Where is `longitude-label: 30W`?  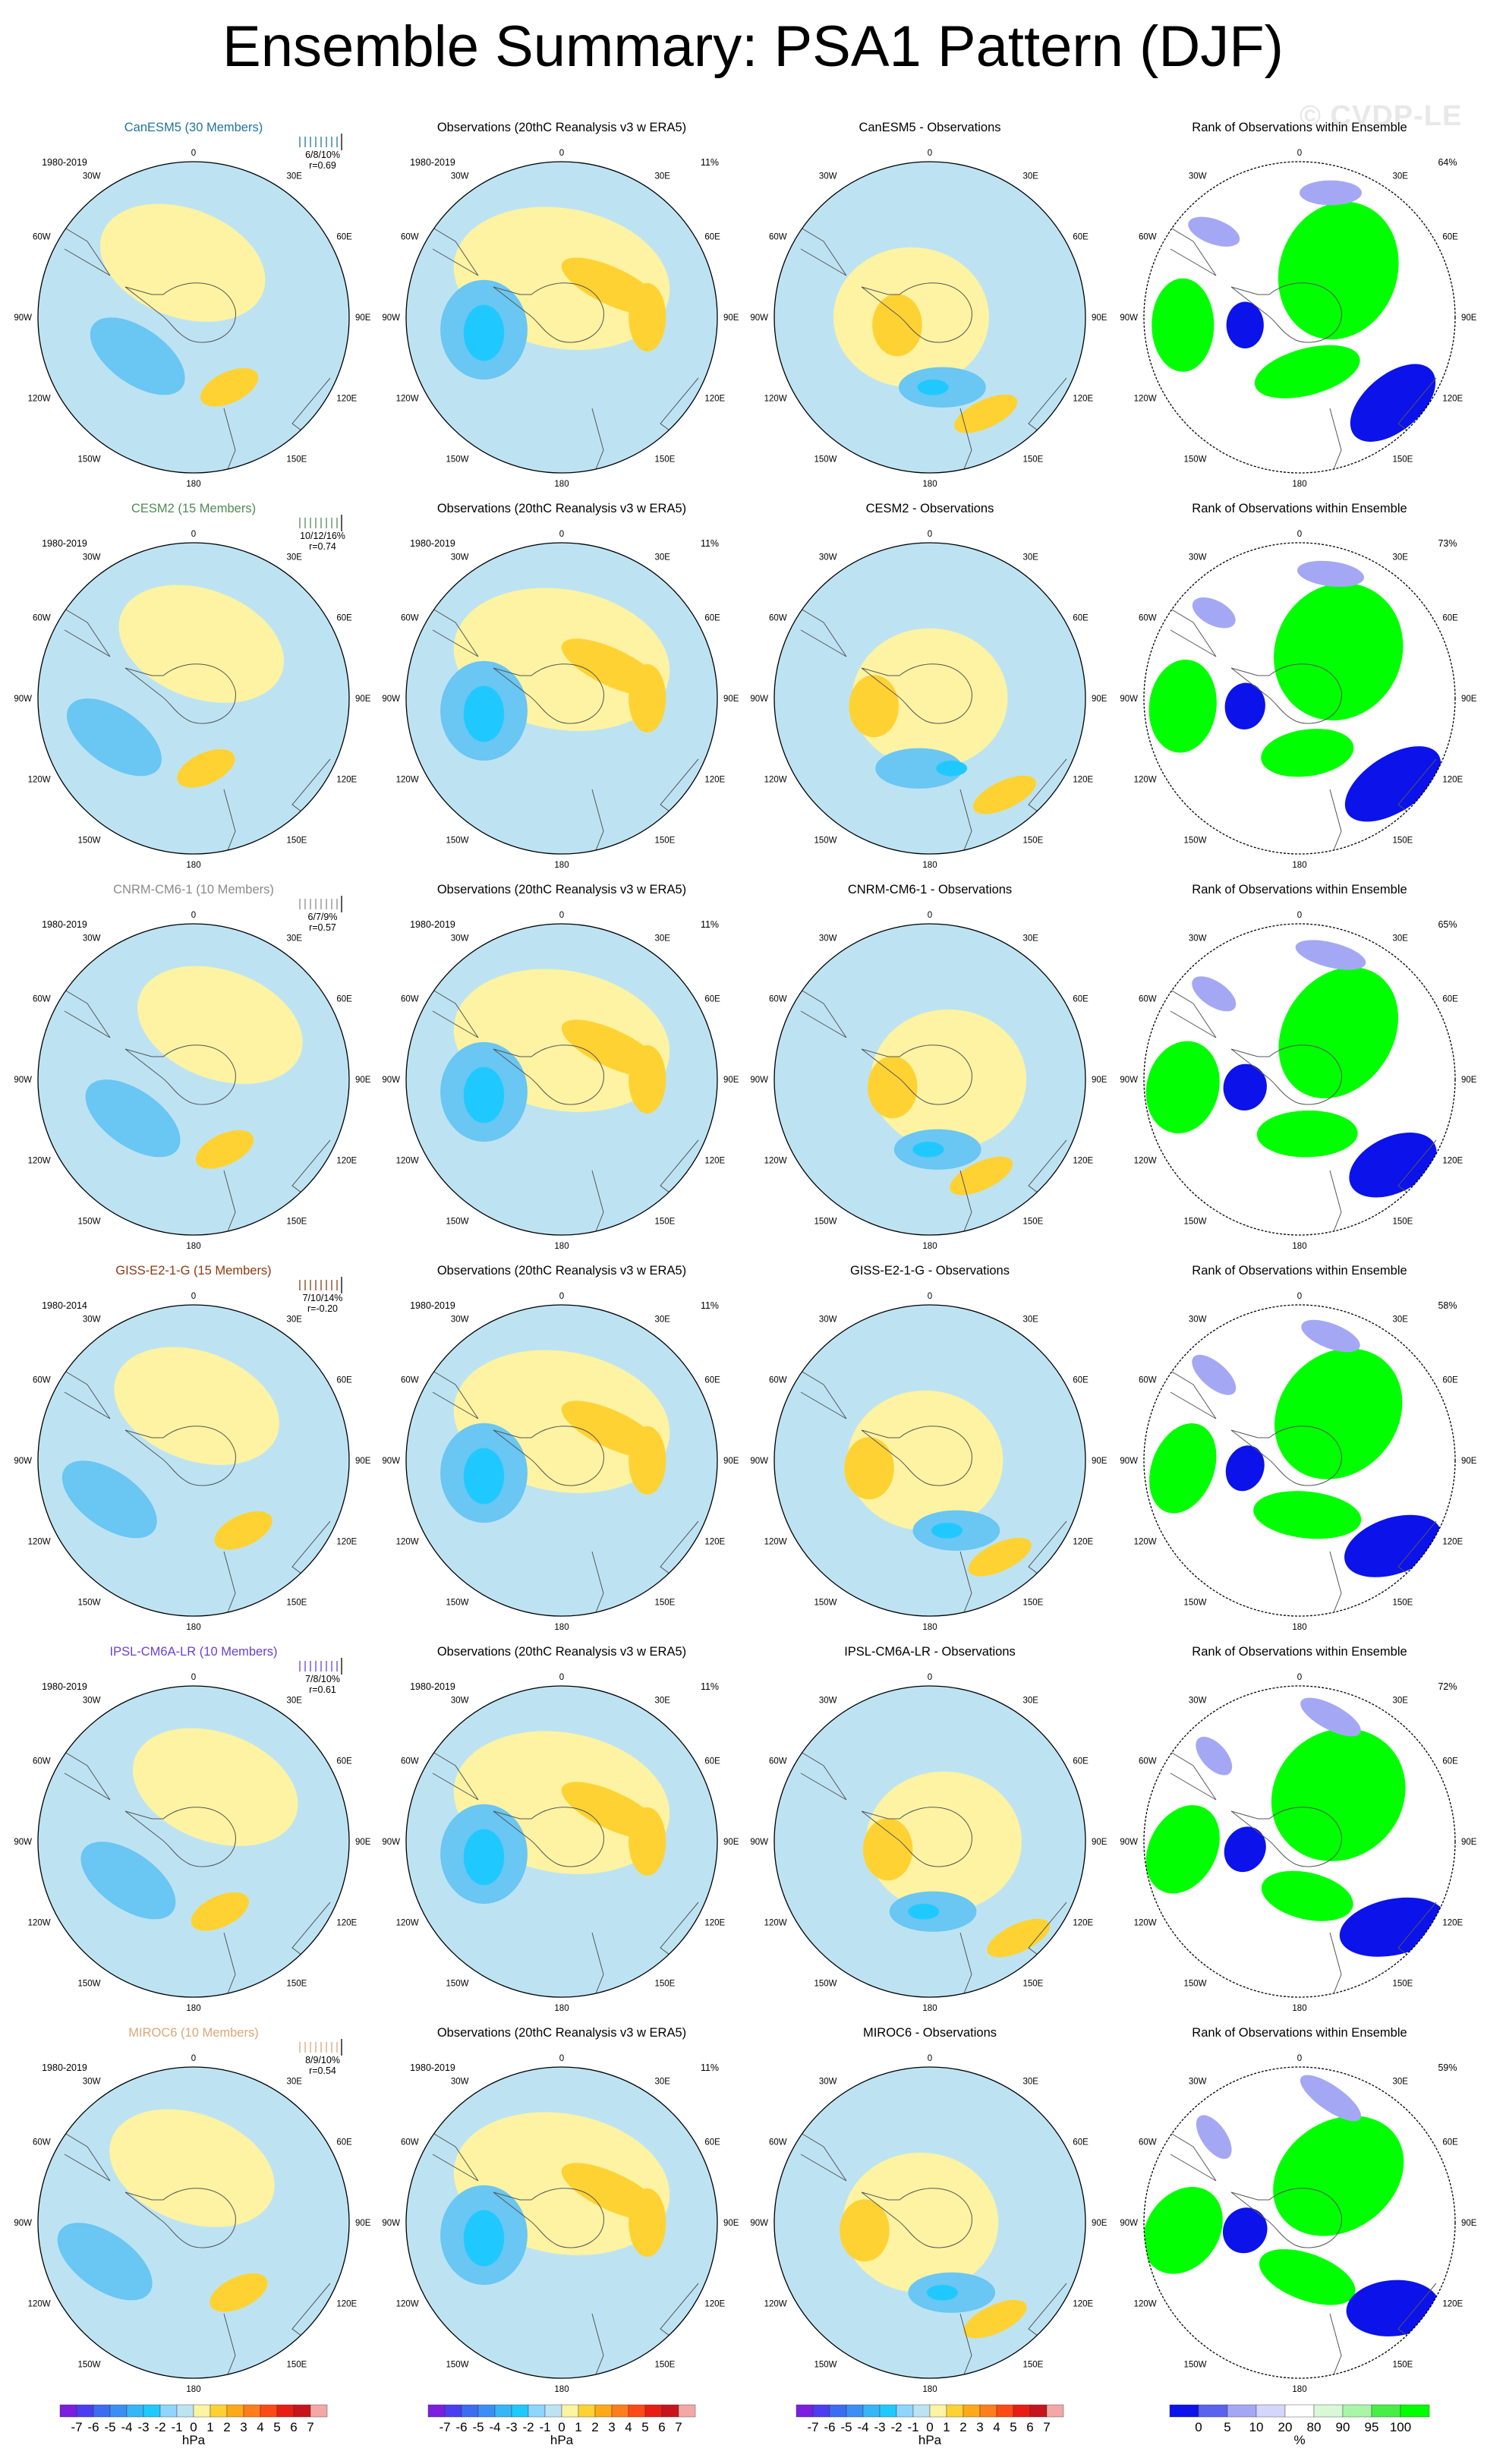
longitude-label: 30W is located at coordinates (460, 557).